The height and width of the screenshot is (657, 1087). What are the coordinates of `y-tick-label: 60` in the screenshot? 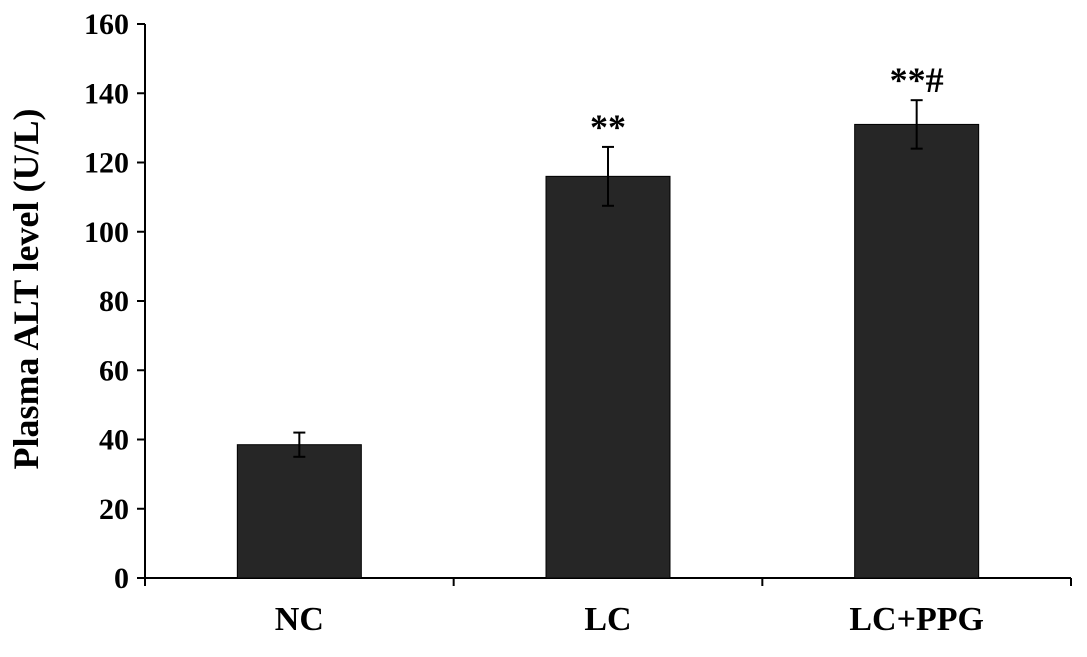 It's located at (114, 370).